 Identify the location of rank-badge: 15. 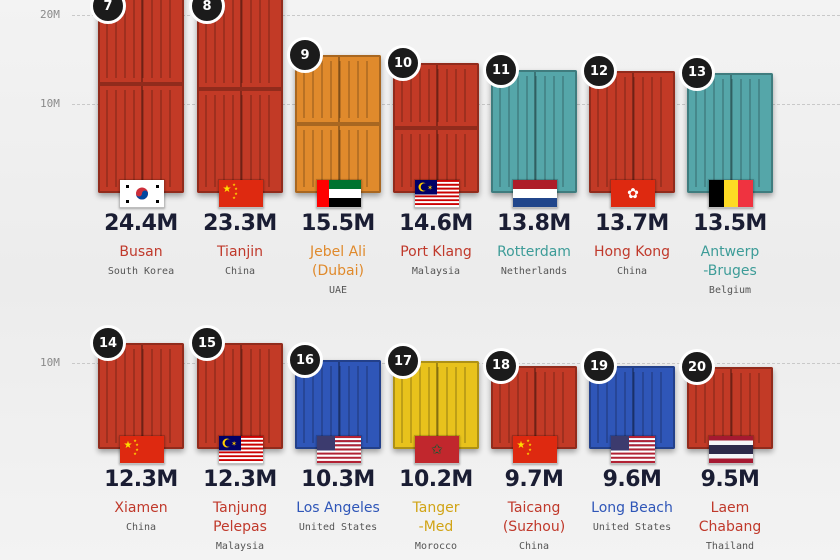
(207, 343).